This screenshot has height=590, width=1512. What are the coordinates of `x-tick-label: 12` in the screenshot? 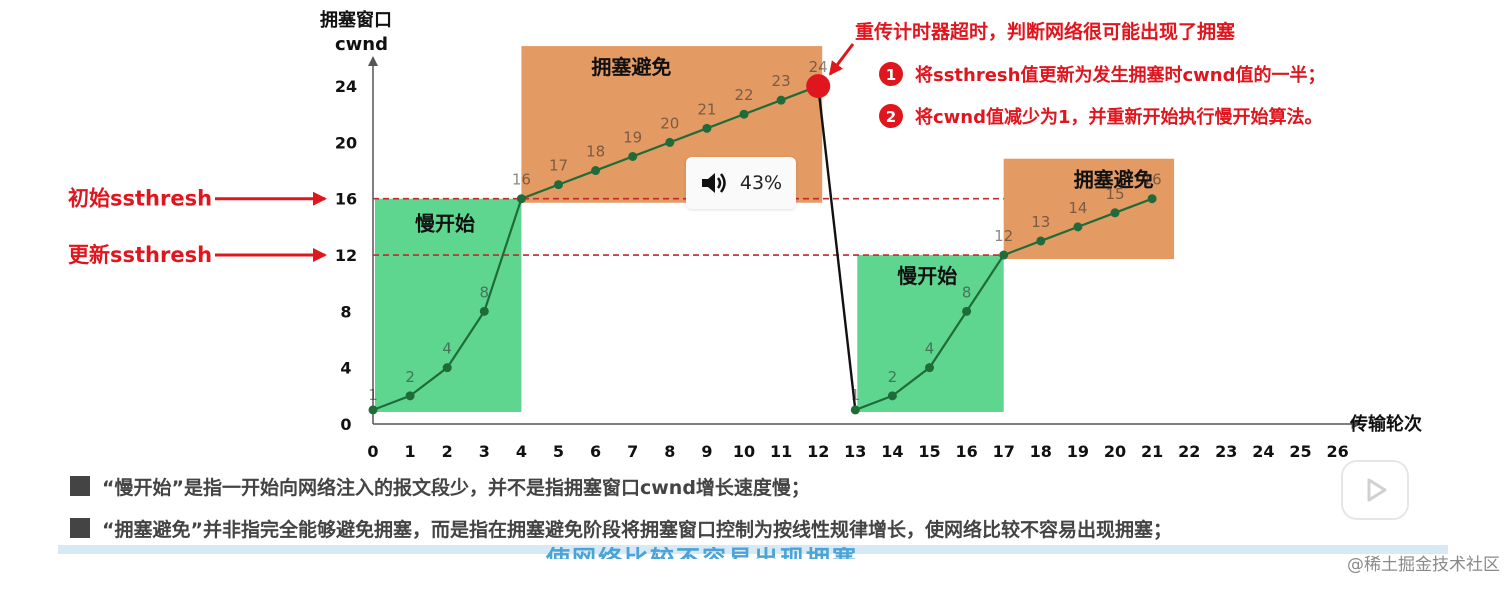 It's located at (818, 451).